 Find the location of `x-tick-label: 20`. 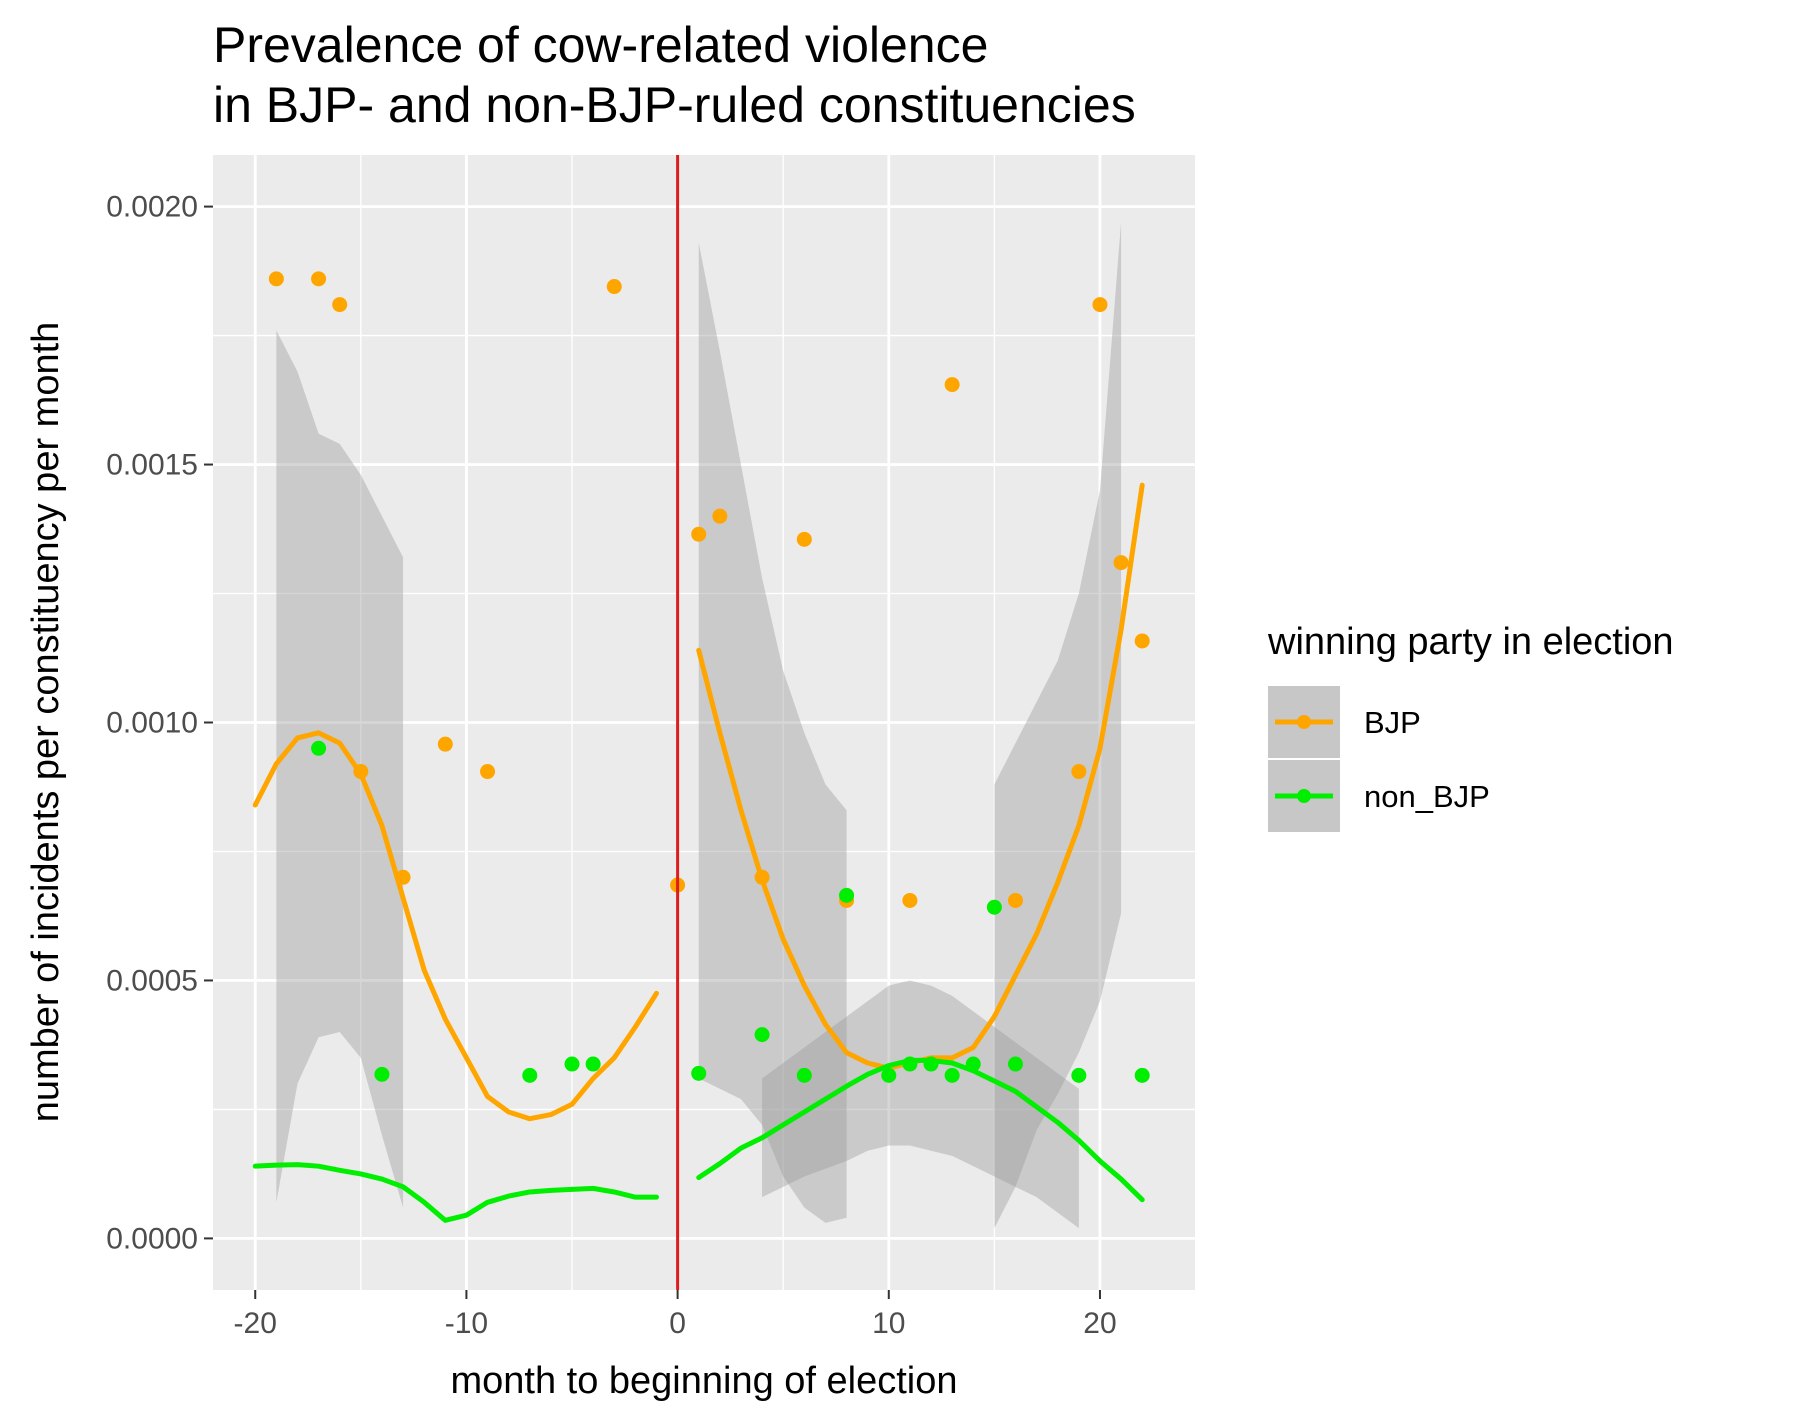

x-tick-label: 20 is located at coordinates (1099, 1323).